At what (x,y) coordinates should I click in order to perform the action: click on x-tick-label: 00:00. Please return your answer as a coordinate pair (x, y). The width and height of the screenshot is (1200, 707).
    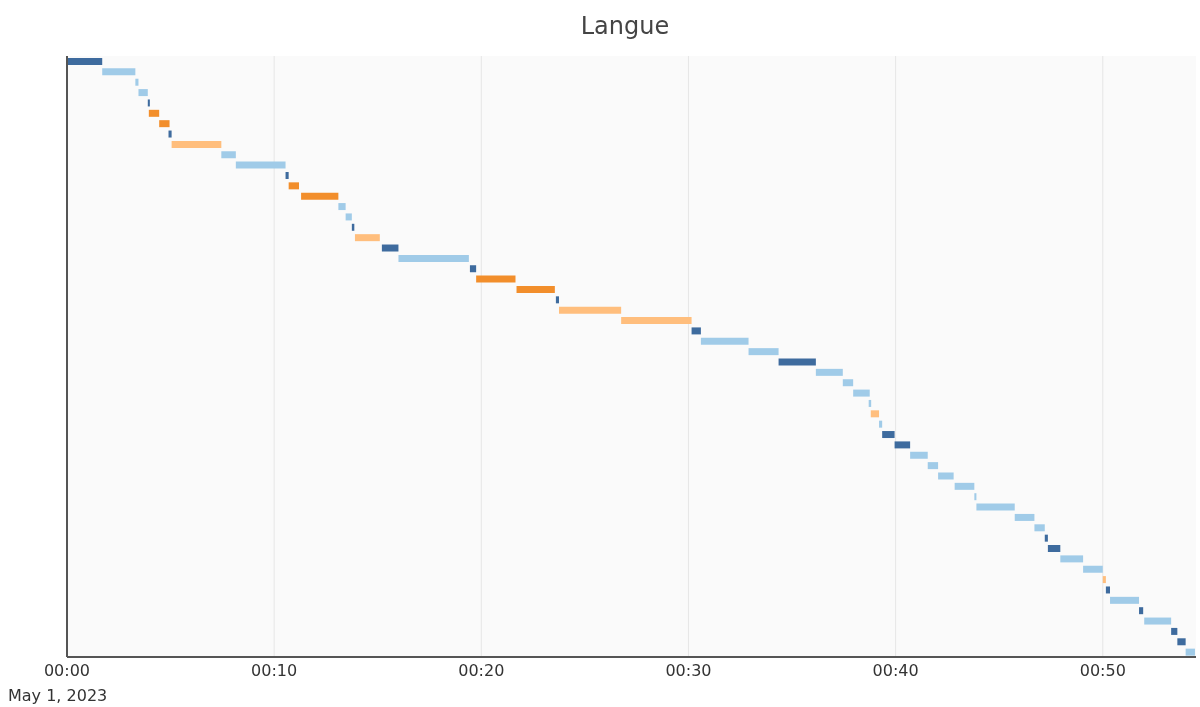
    Looking at the image, I should click on (67, 671).